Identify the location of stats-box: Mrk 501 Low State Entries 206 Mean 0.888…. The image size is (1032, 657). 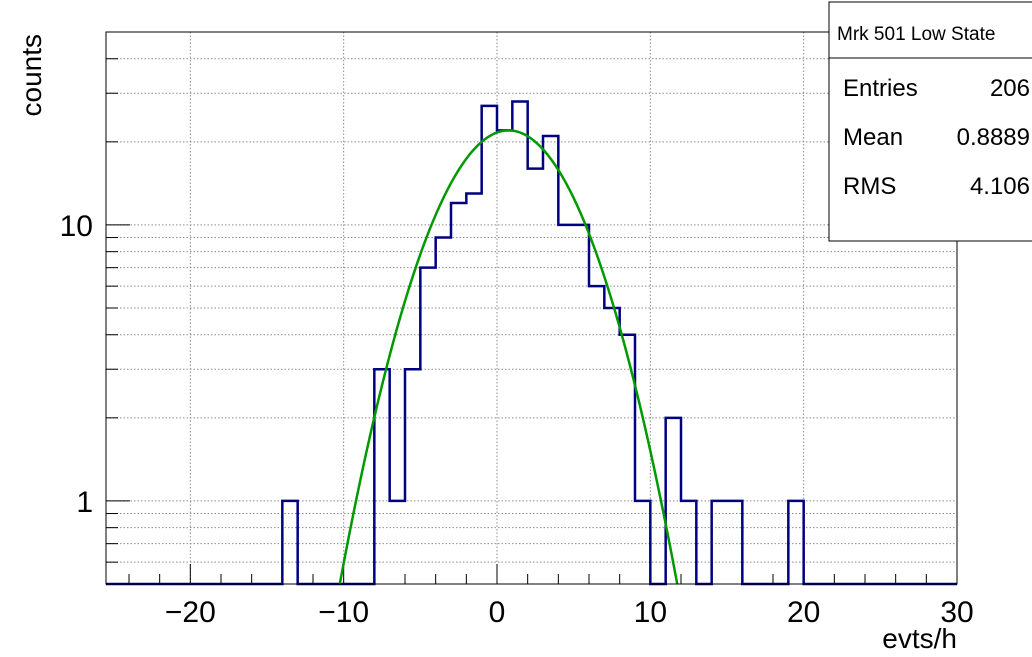
(930, 121).